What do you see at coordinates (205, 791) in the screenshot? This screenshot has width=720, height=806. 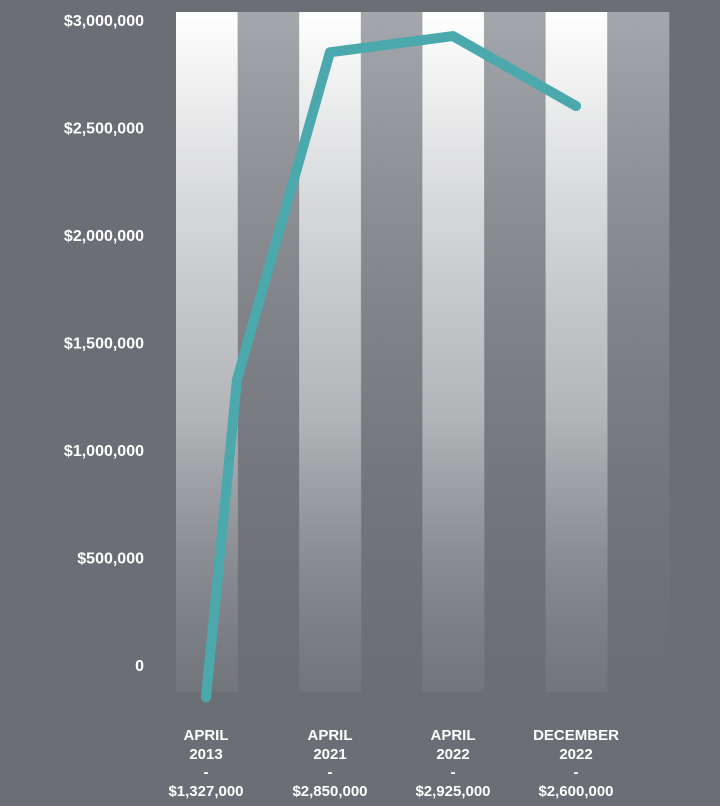 I see `x-label-price: $1,327,000` at bounding box center [205, 791].